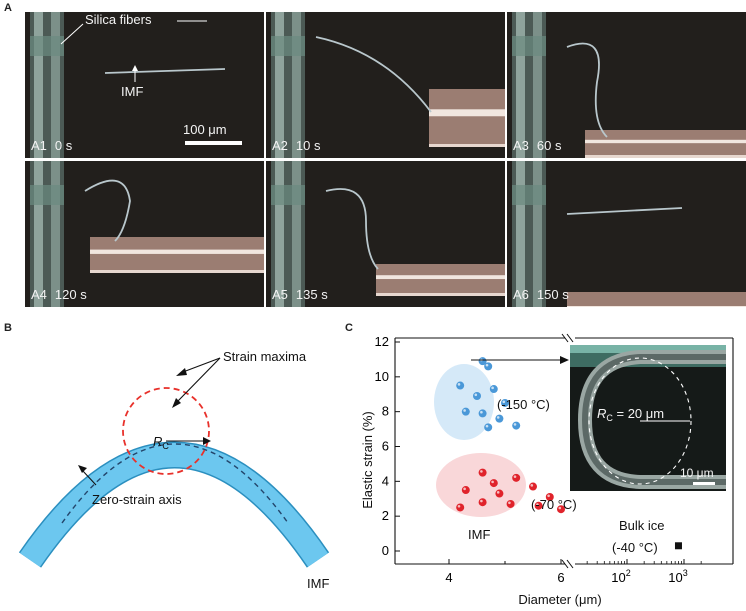  Describe the element at coordinates (697, 473) in the screenshot. I see `inset-scale-label: 10 μm` at that location.